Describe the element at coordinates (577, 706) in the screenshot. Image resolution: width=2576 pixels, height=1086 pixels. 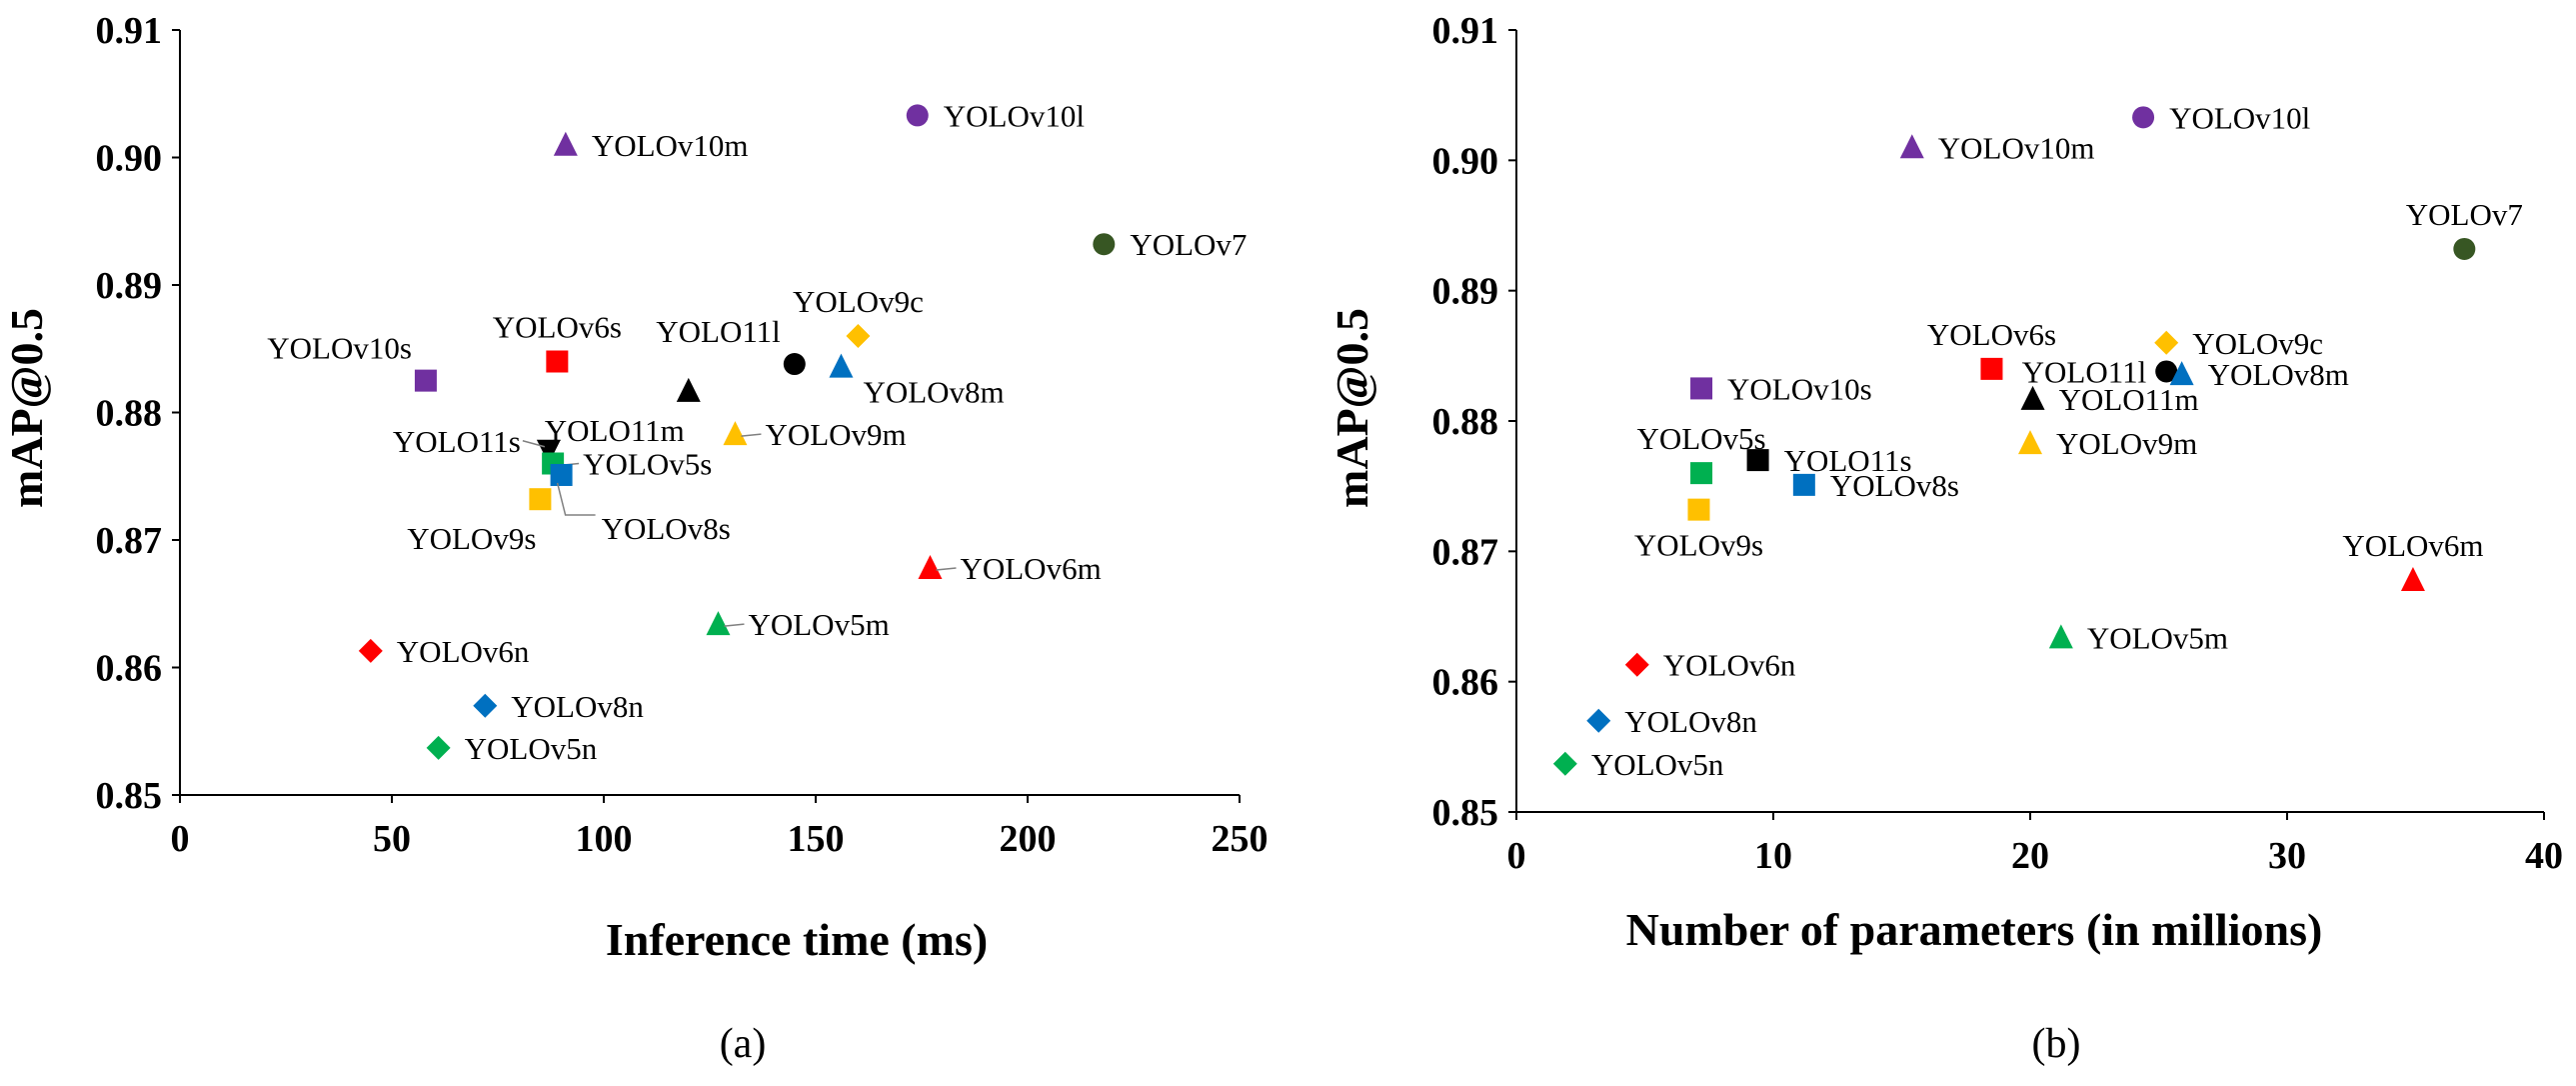
I see `panel-a-label-yolov8n: YOLOv8n` at that location.